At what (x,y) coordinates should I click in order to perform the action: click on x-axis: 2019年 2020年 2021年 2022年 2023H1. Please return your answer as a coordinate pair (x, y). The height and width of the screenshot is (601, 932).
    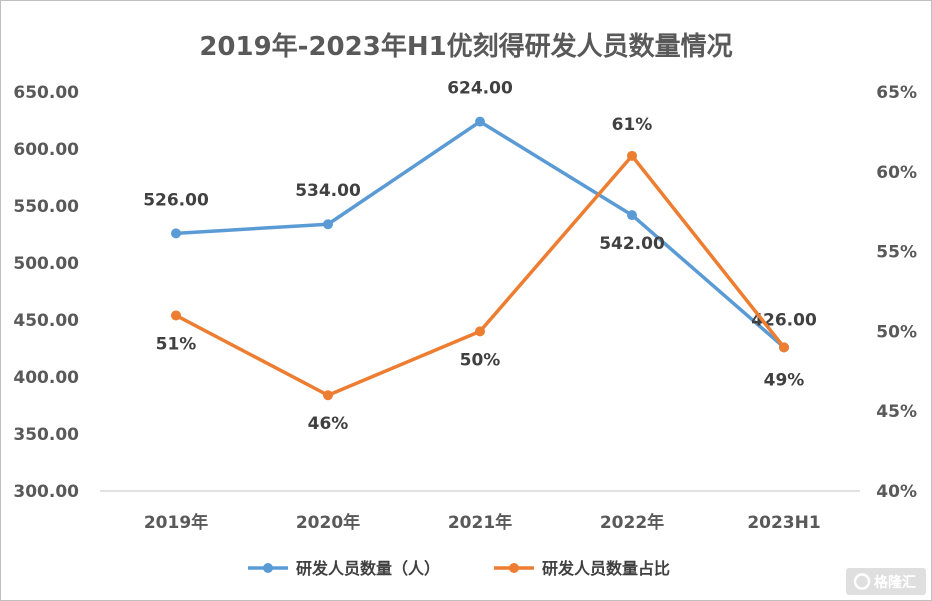
    Looking at the image, I should click on (482, 522).